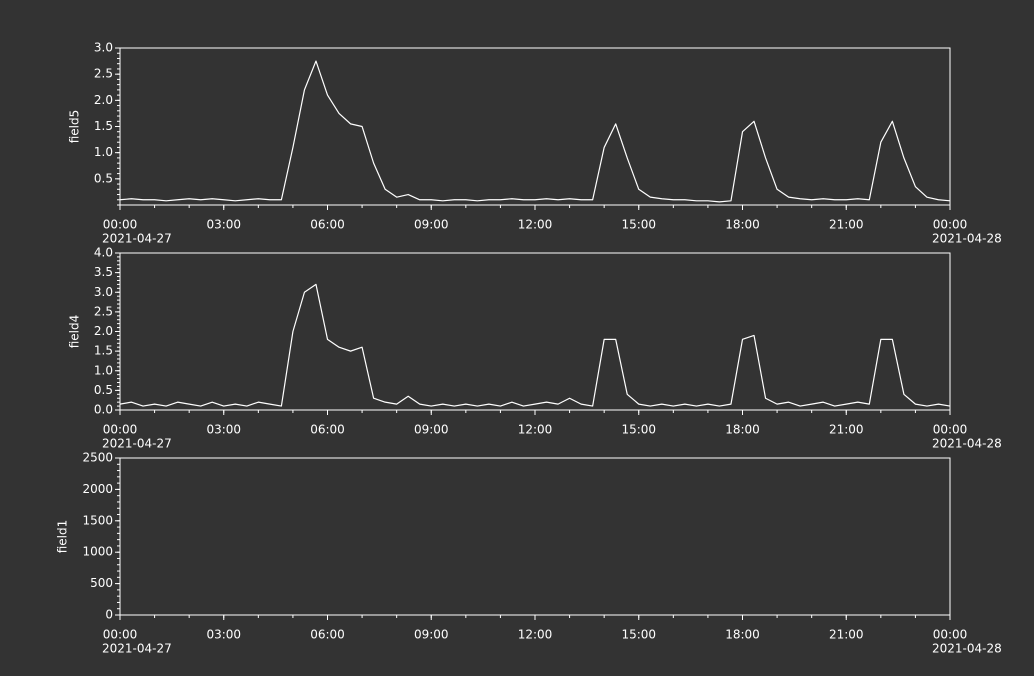  Describe the element at coordinates (535, 345) in the screenshot. I see `data-line` at that location.